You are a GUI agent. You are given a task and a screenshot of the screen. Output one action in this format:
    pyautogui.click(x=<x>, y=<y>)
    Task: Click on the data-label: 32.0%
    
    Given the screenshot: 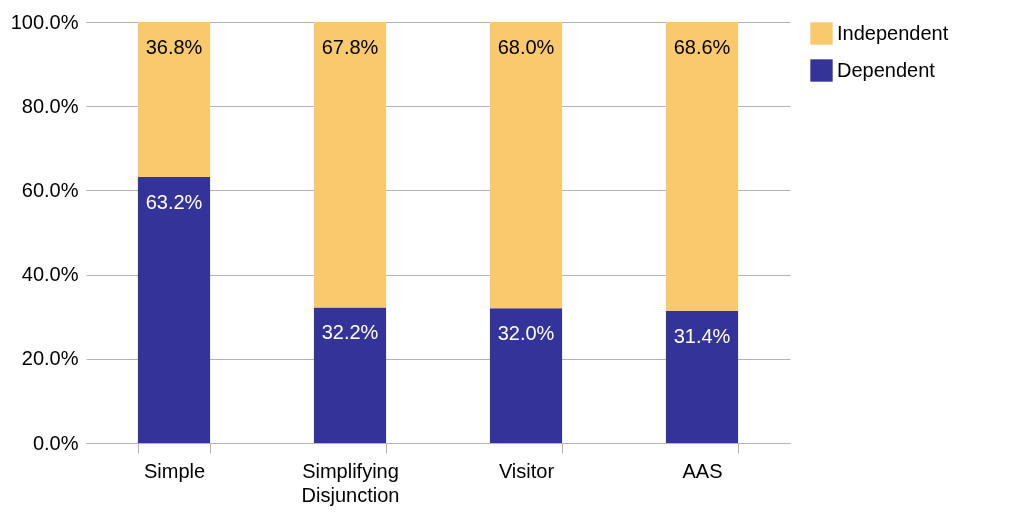 What is the action you would take?
    pyautogui.click(x=526, y=333)
    